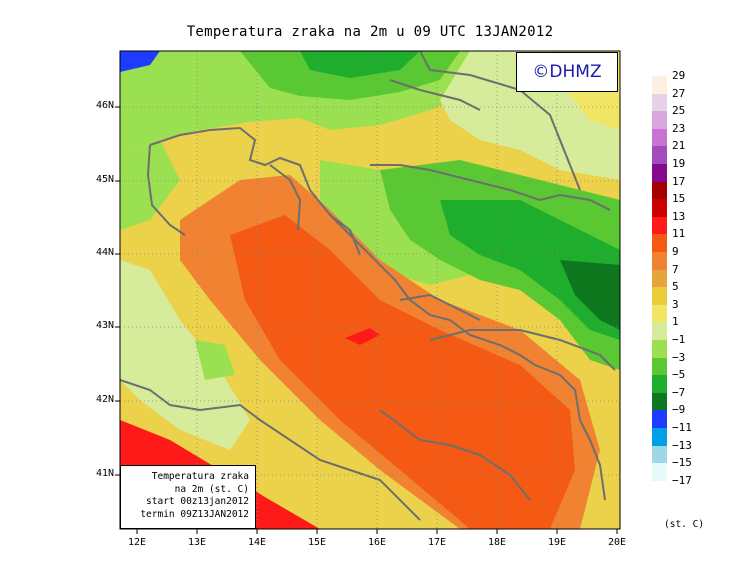 This screenshot has height=582, width=740. I want to click on mild-zone-italy, so click(185, 355).